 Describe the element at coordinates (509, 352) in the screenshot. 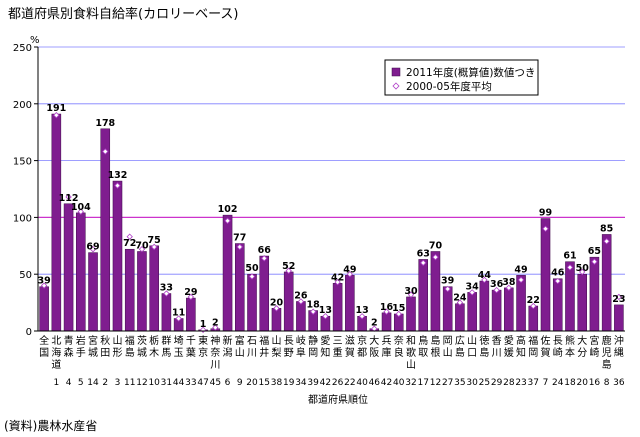

I see `x-tick-label-愛媛: 媛` at that location.